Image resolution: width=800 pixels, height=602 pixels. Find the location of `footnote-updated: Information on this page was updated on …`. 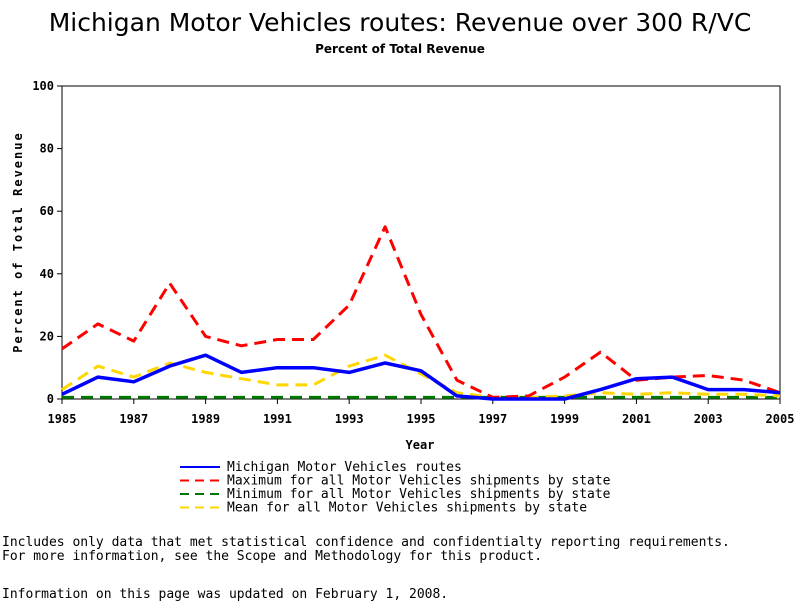

footnote-updated: Information on this page was updated on … is located at coordinates (225, 594).